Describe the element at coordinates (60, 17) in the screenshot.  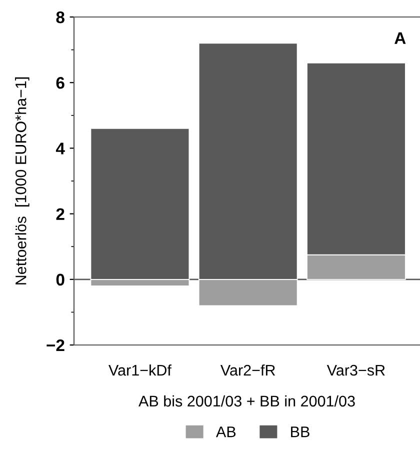
I see `y-tick-label: 8` at that location.